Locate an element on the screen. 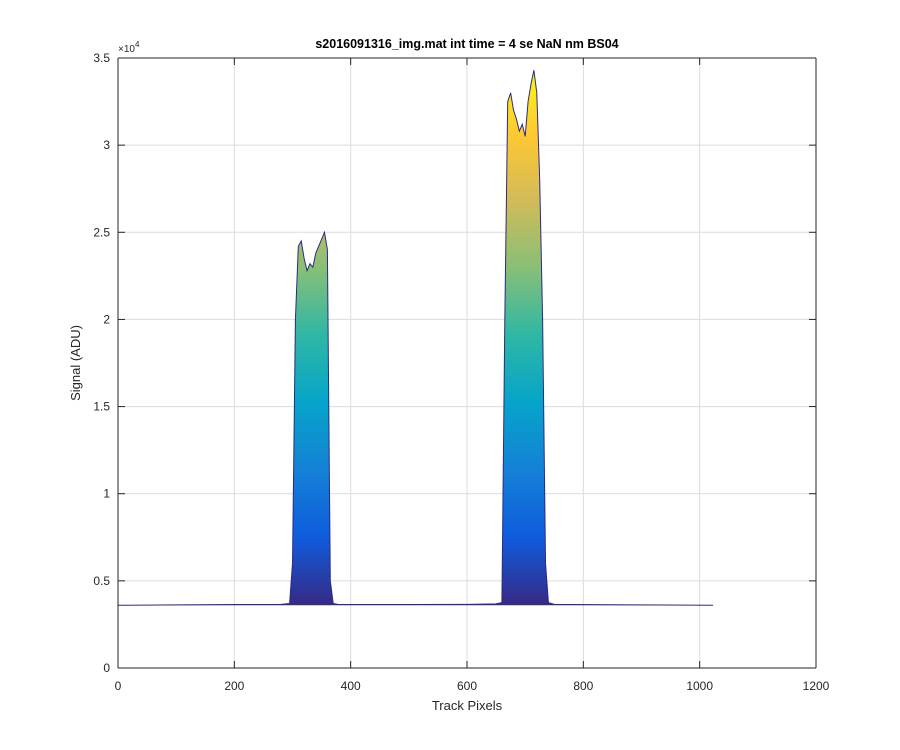 Image resolution: width=900 pixels, height=750 pixels. x-tick-label: 1000 is located at coordinates (699, 686).